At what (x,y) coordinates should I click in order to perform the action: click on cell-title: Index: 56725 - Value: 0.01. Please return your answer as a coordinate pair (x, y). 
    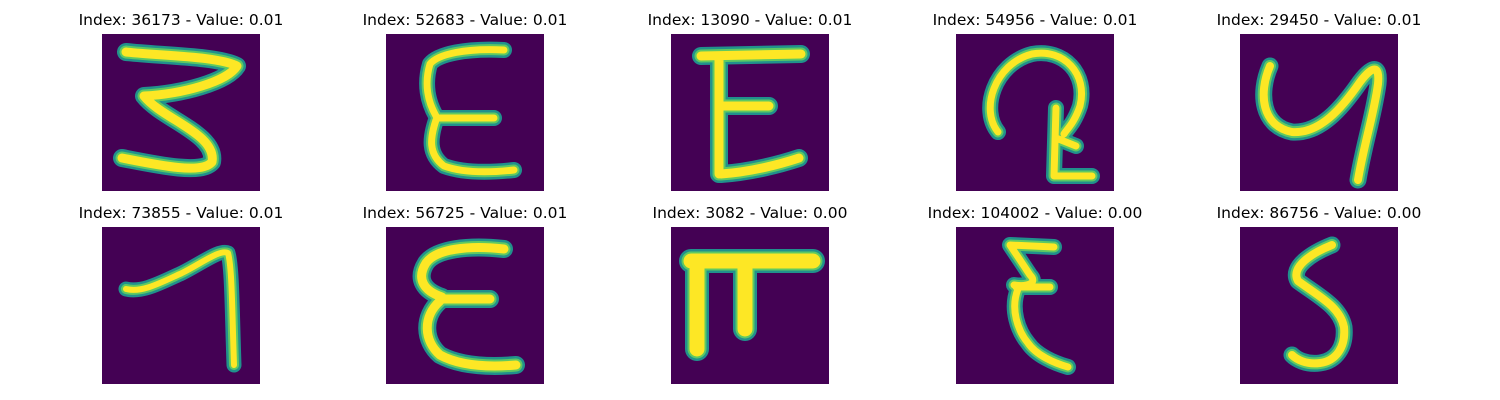
    Looking at the image, I should click on (465, 213).